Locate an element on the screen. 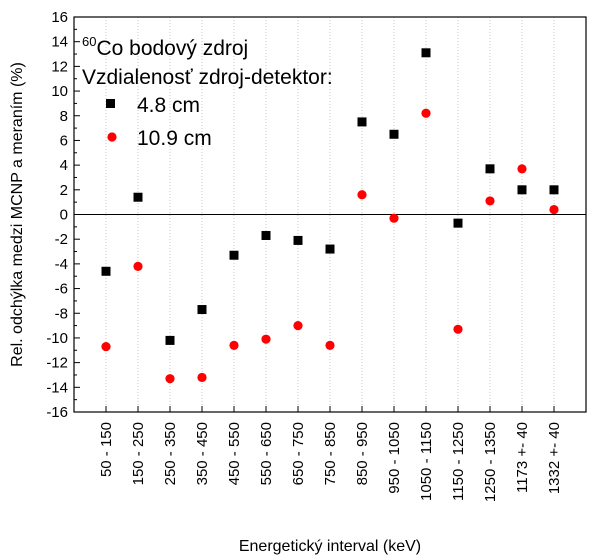 Image resolution: width=602 pixels, height=557 pixels. x-tick-label: 1250 - 1350 is located at coordinates (490, 462).